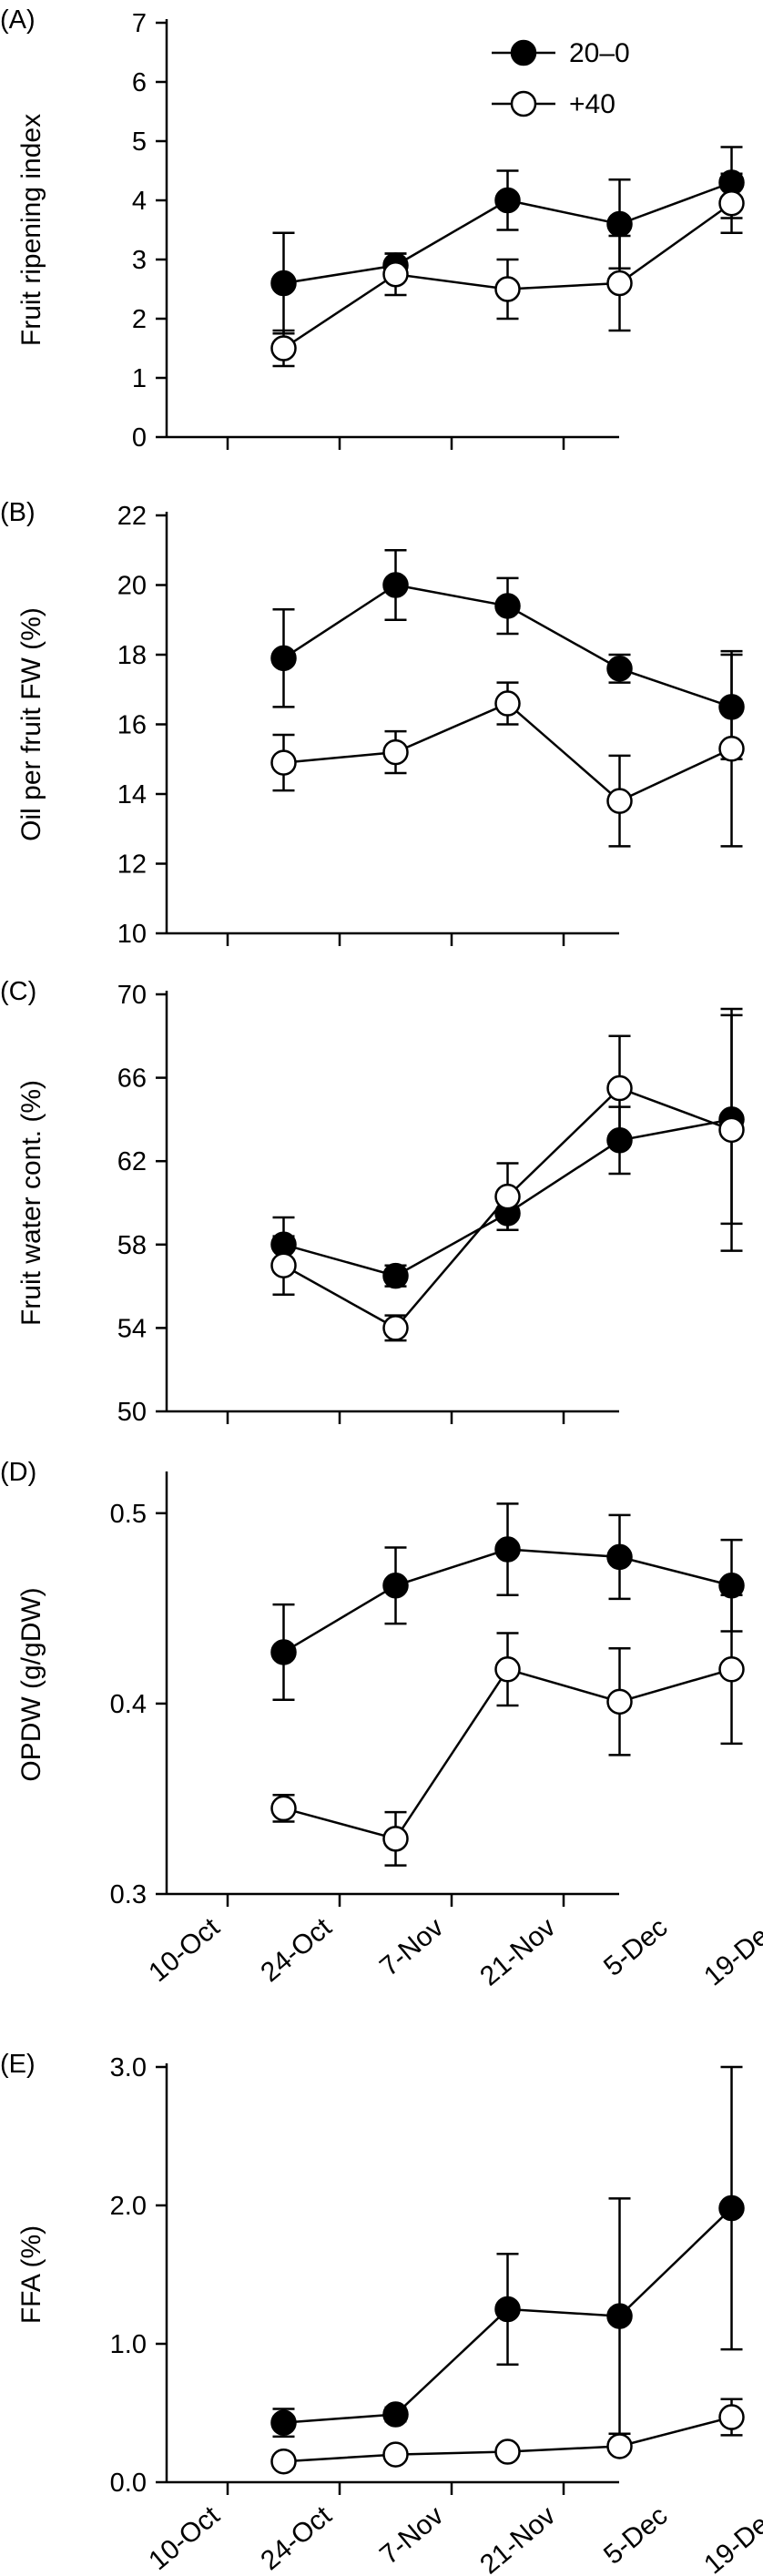 The image size is (763, 2576). What do you see at coordinates (561, 78) in the screenshot?
I see `legend: 20–0 +40` at bounding box center [561, 78].